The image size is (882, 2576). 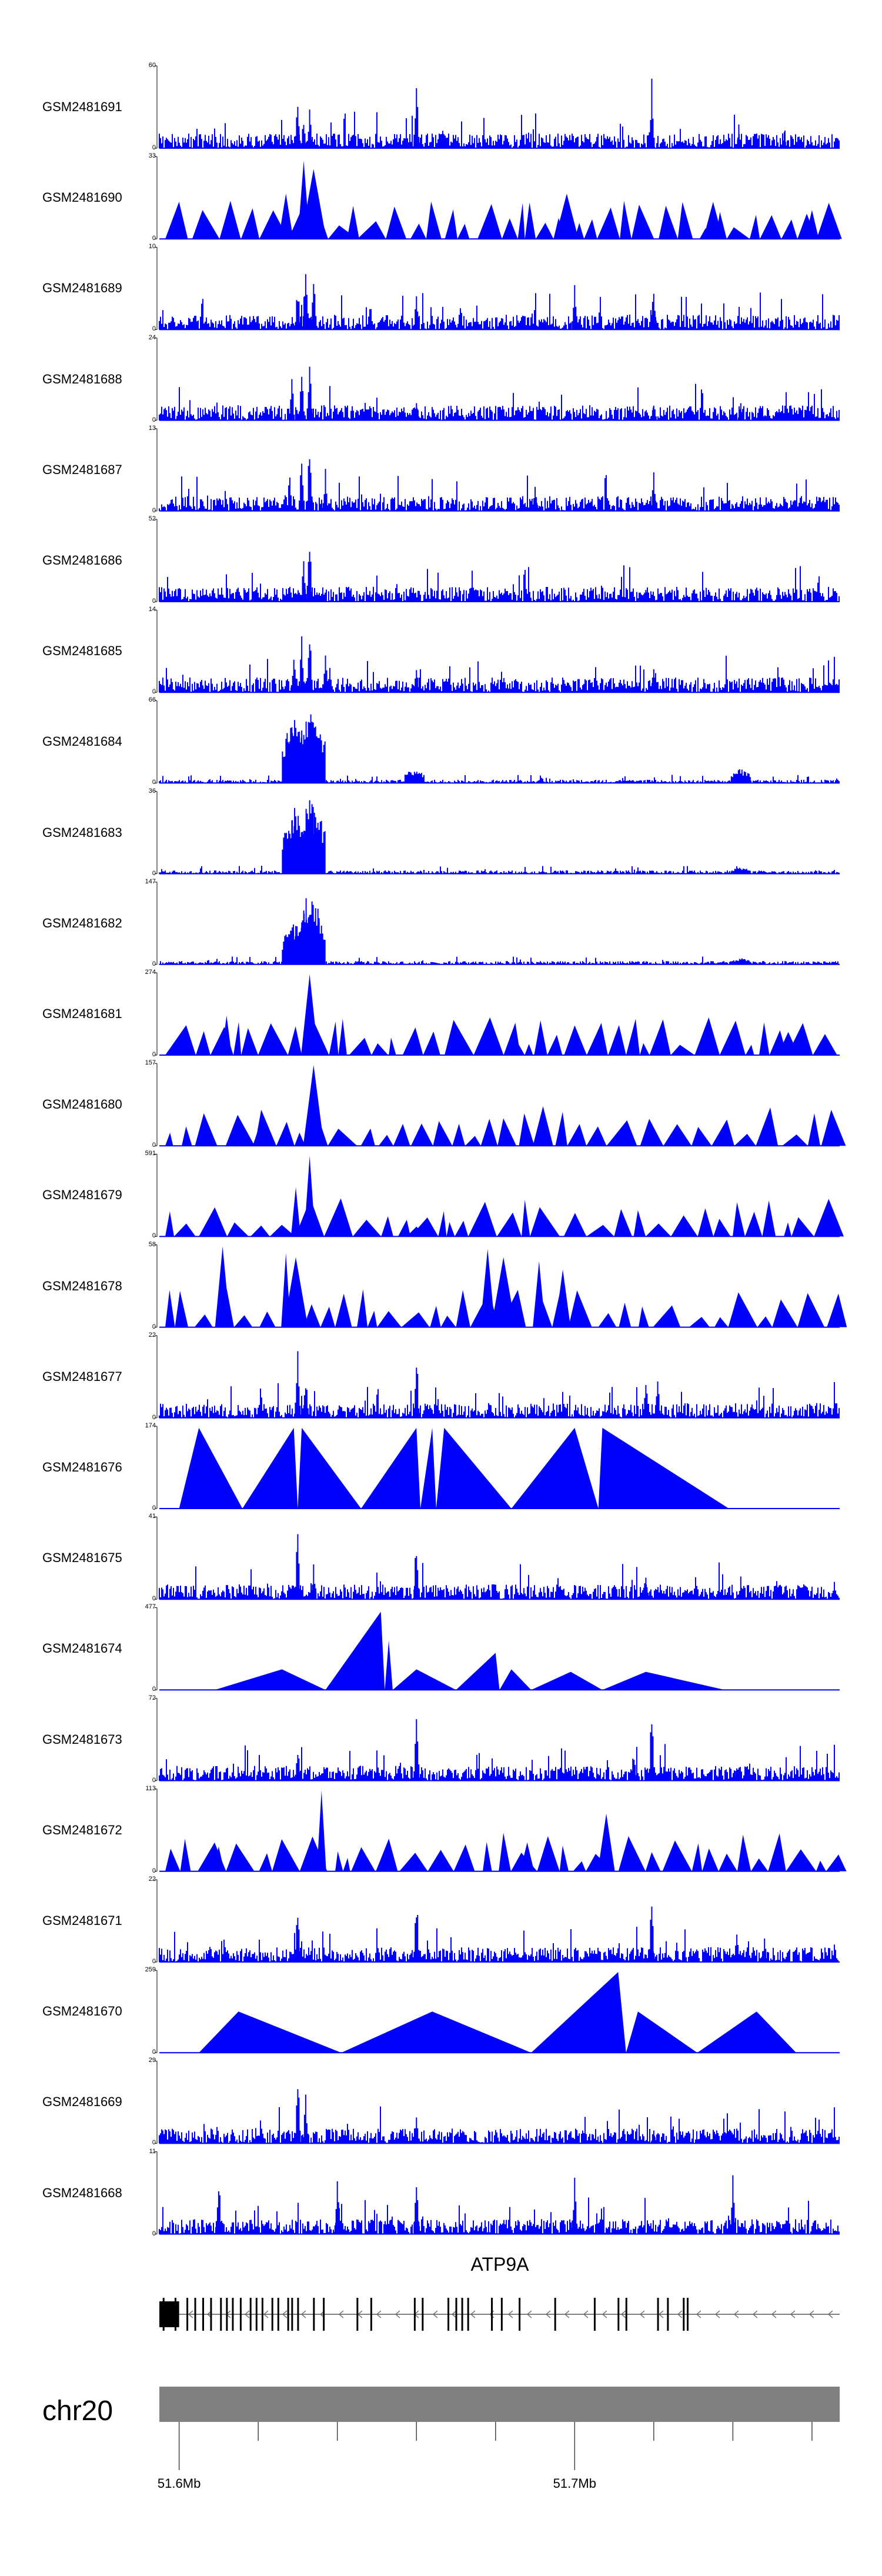 What do you see at coordinates (152, 791) in the screenshot?
I see `y-max-label: 36` at bounding box center [152, 791].